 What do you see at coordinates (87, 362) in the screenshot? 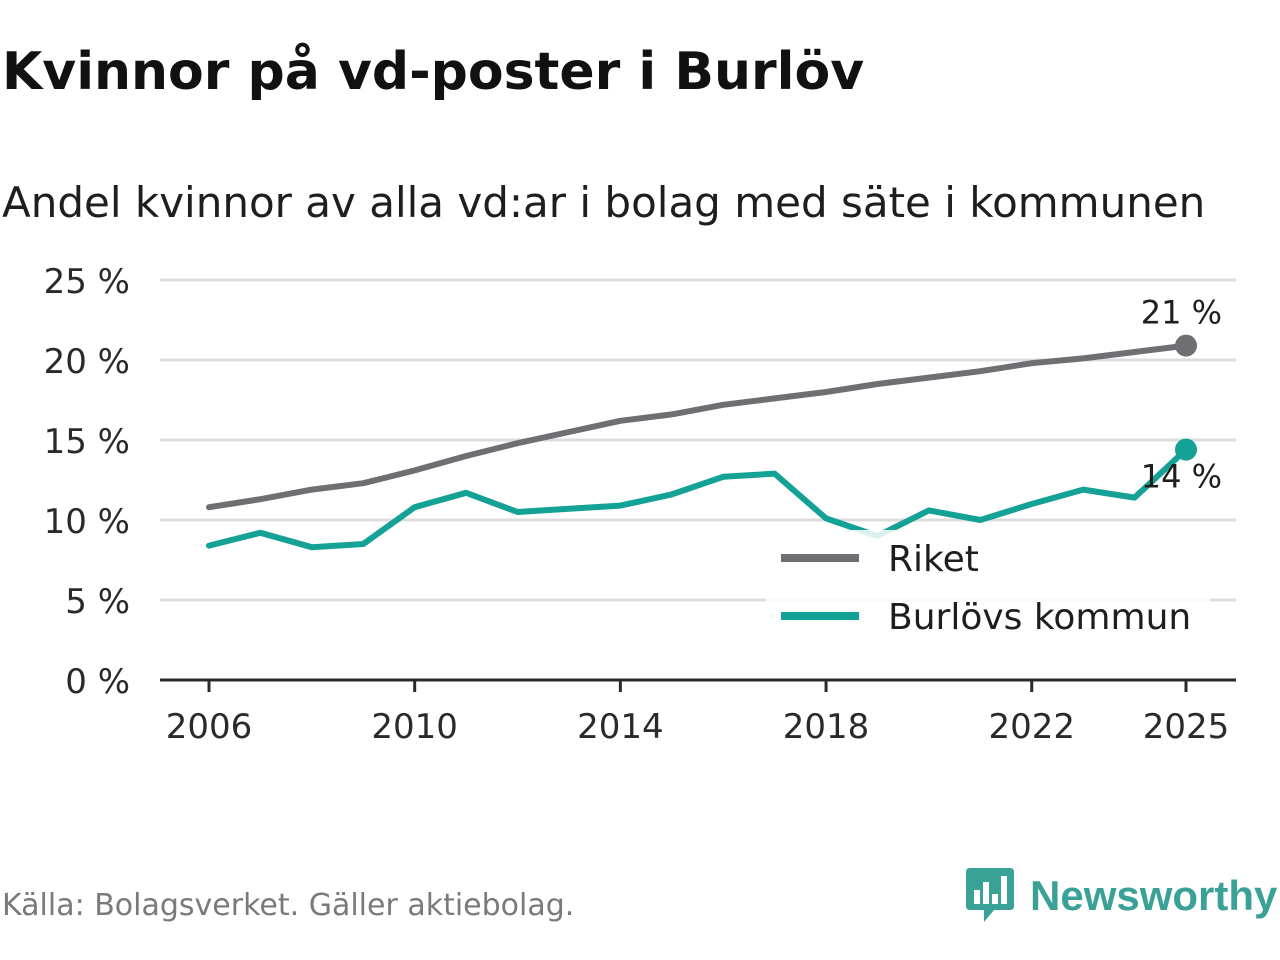
I see `y-tick-label: 20 %` at bounding box center [87, 362].